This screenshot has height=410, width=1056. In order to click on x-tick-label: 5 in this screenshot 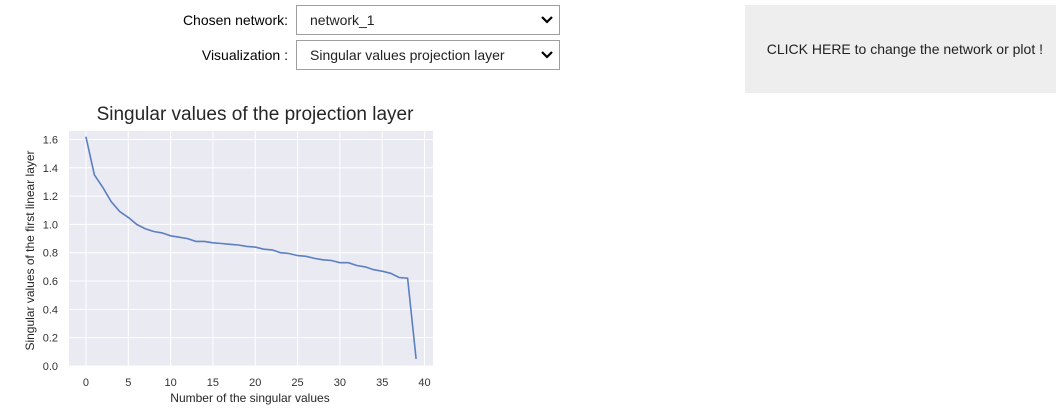, I will do `click(128, 383)`.